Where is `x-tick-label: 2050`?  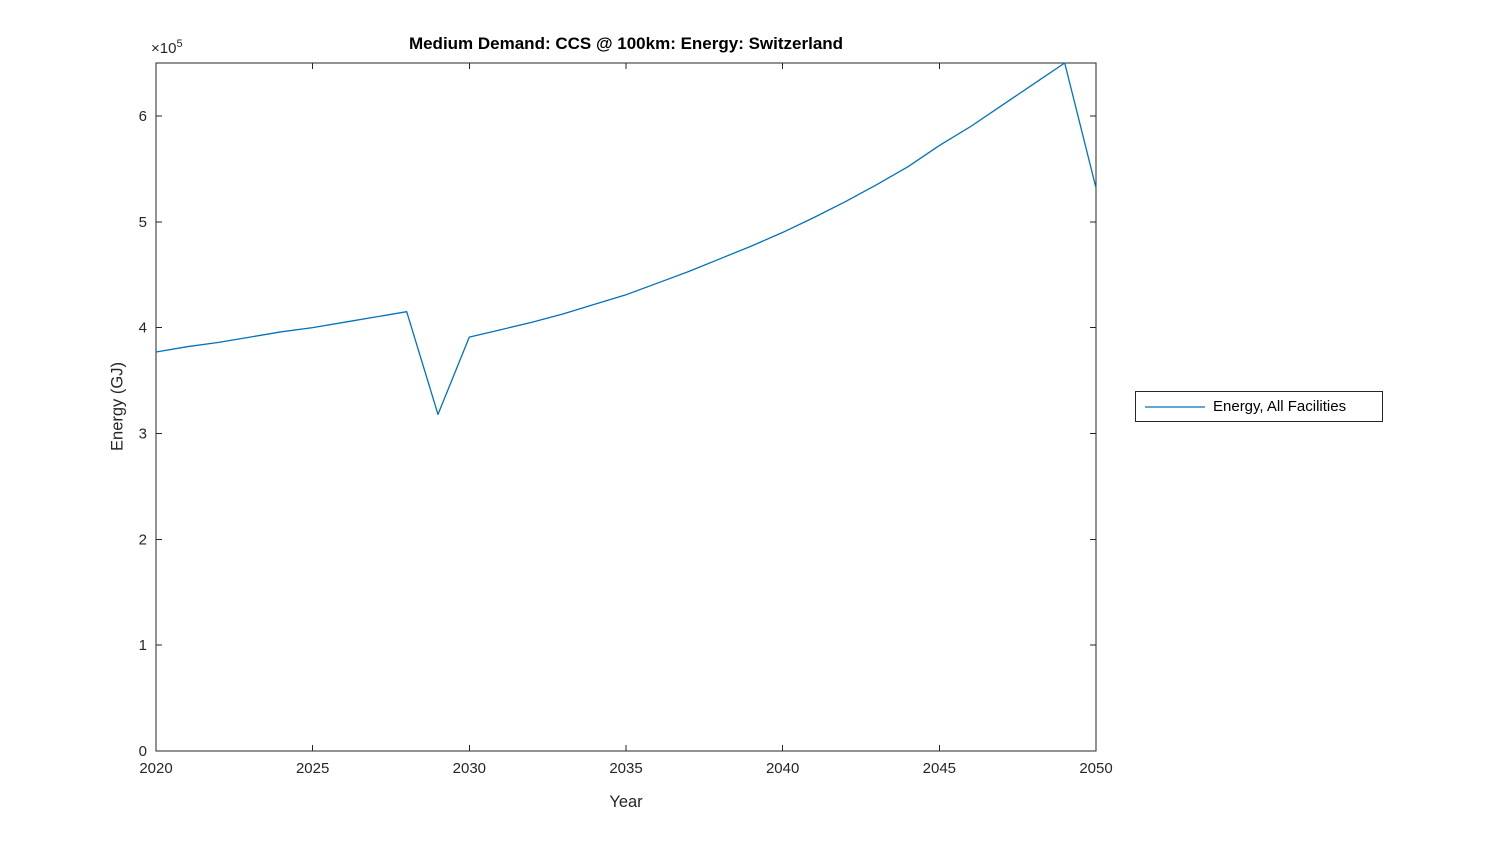
x-tick-label: 2050 is located at coordinates (1095, 768).